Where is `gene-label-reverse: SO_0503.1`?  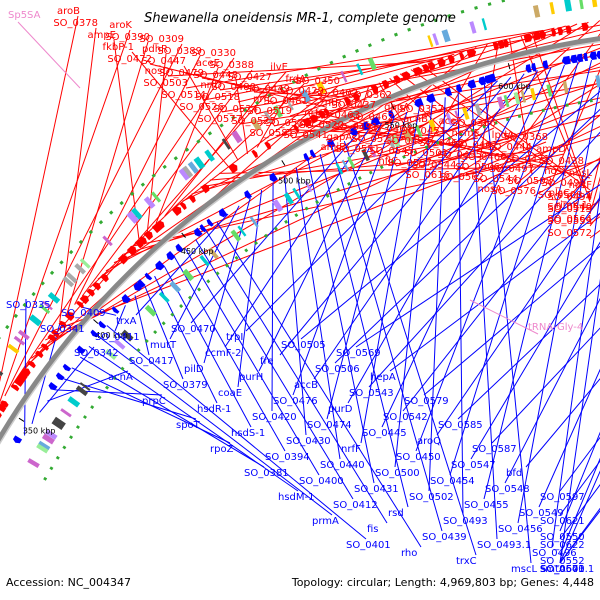
gene-label-reverse: SO_0503.1 is located at coordinates (567, 569).